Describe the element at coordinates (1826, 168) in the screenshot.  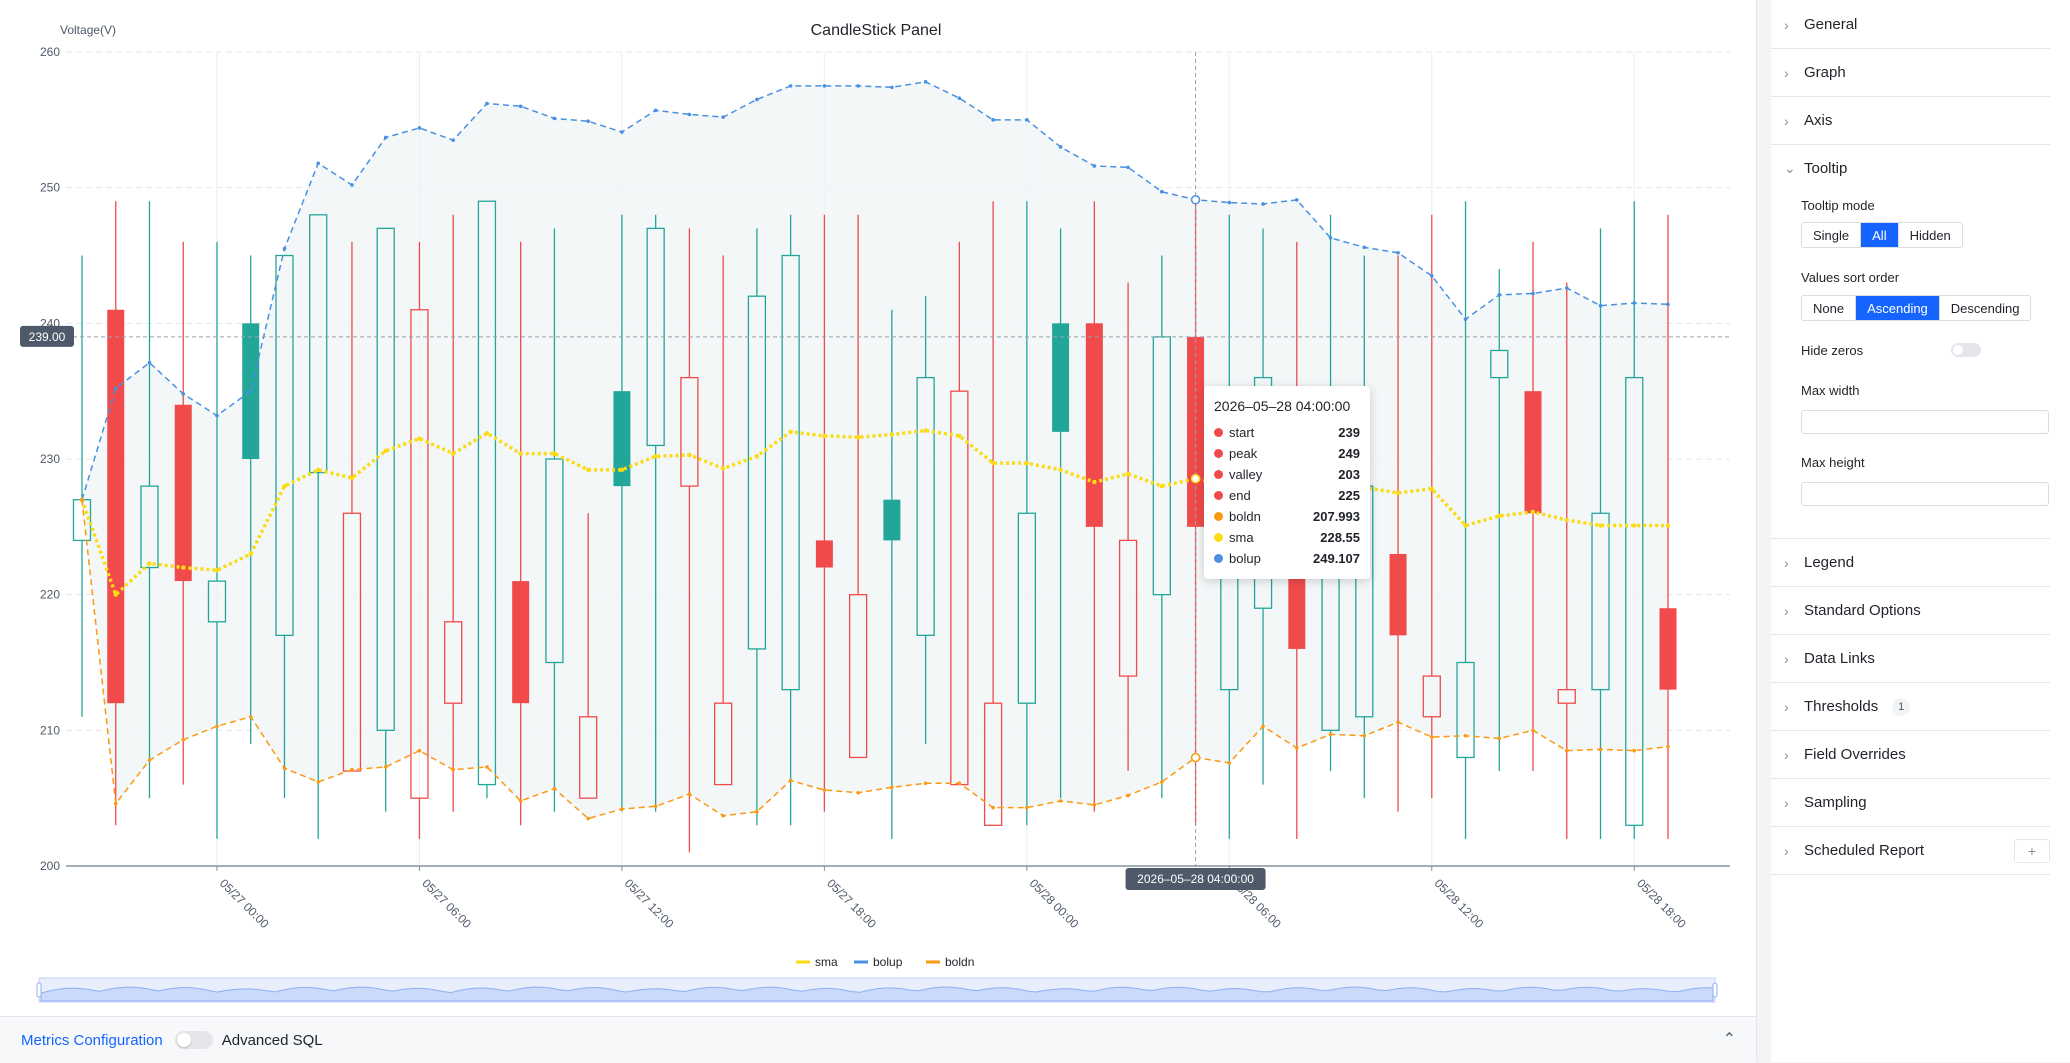
I see `section-title: Tooltip` at that location.